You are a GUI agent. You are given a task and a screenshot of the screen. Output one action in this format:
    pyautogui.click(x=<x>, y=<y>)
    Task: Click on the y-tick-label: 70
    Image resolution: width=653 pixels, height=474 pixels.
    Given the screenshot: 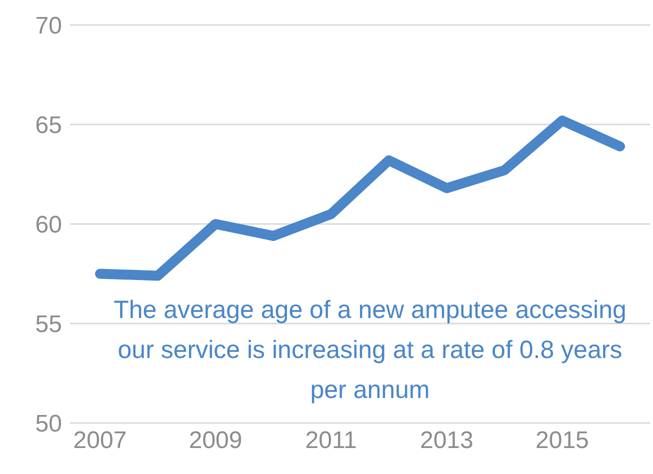 What is the action you would take?
    pyautogui.click(x=48, y=26)
    